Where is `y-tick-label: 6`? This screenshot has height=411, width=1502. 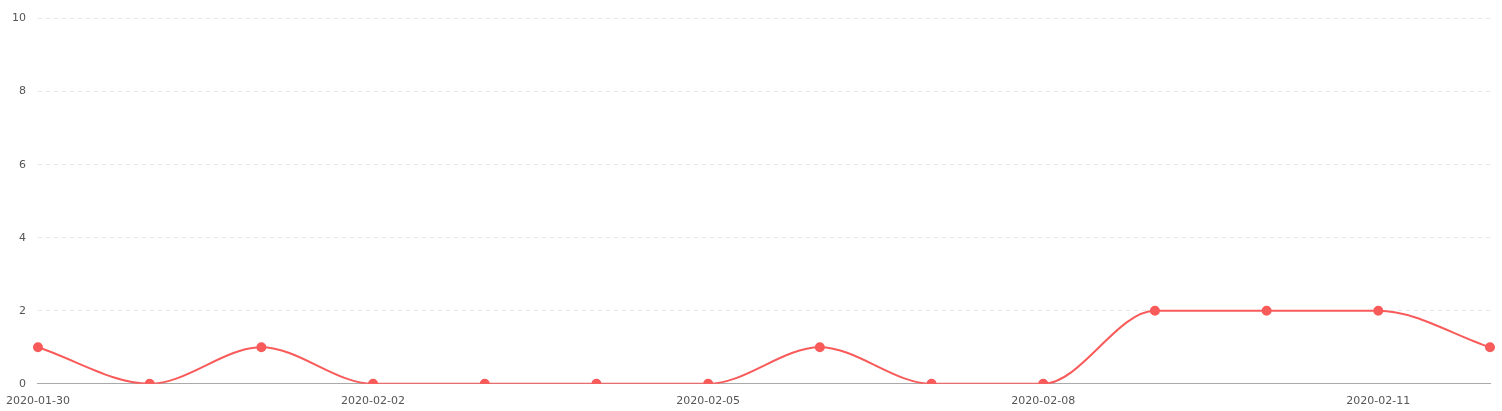
y-tick-label: 6 is located at coordinates (22, 164).